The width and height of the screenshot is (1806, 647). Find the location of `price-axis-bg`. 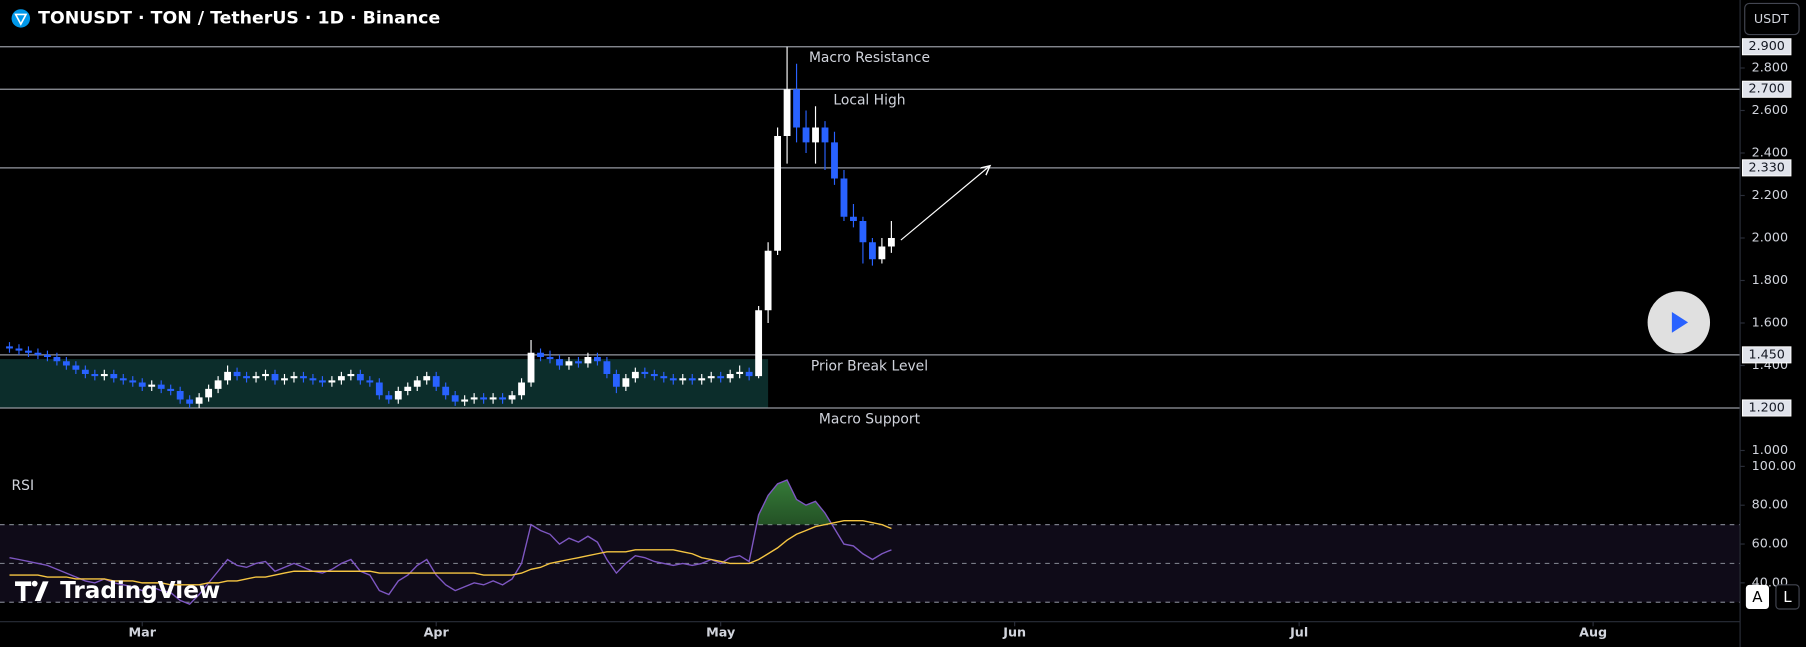

price-axis-bg is located at coordinates (1773, 323).